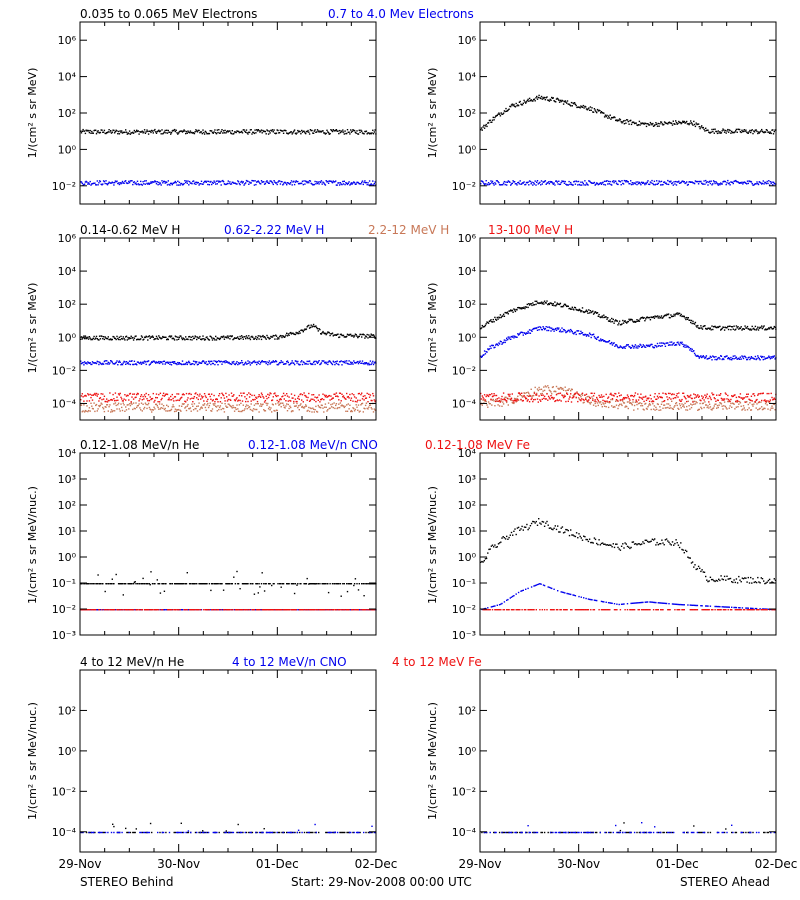 This screenshot has height=900, width=800. Describe the element at coordinates (725, 882) in the screenshot. I see `footer-ahead: STEREO Ahead` at that location.